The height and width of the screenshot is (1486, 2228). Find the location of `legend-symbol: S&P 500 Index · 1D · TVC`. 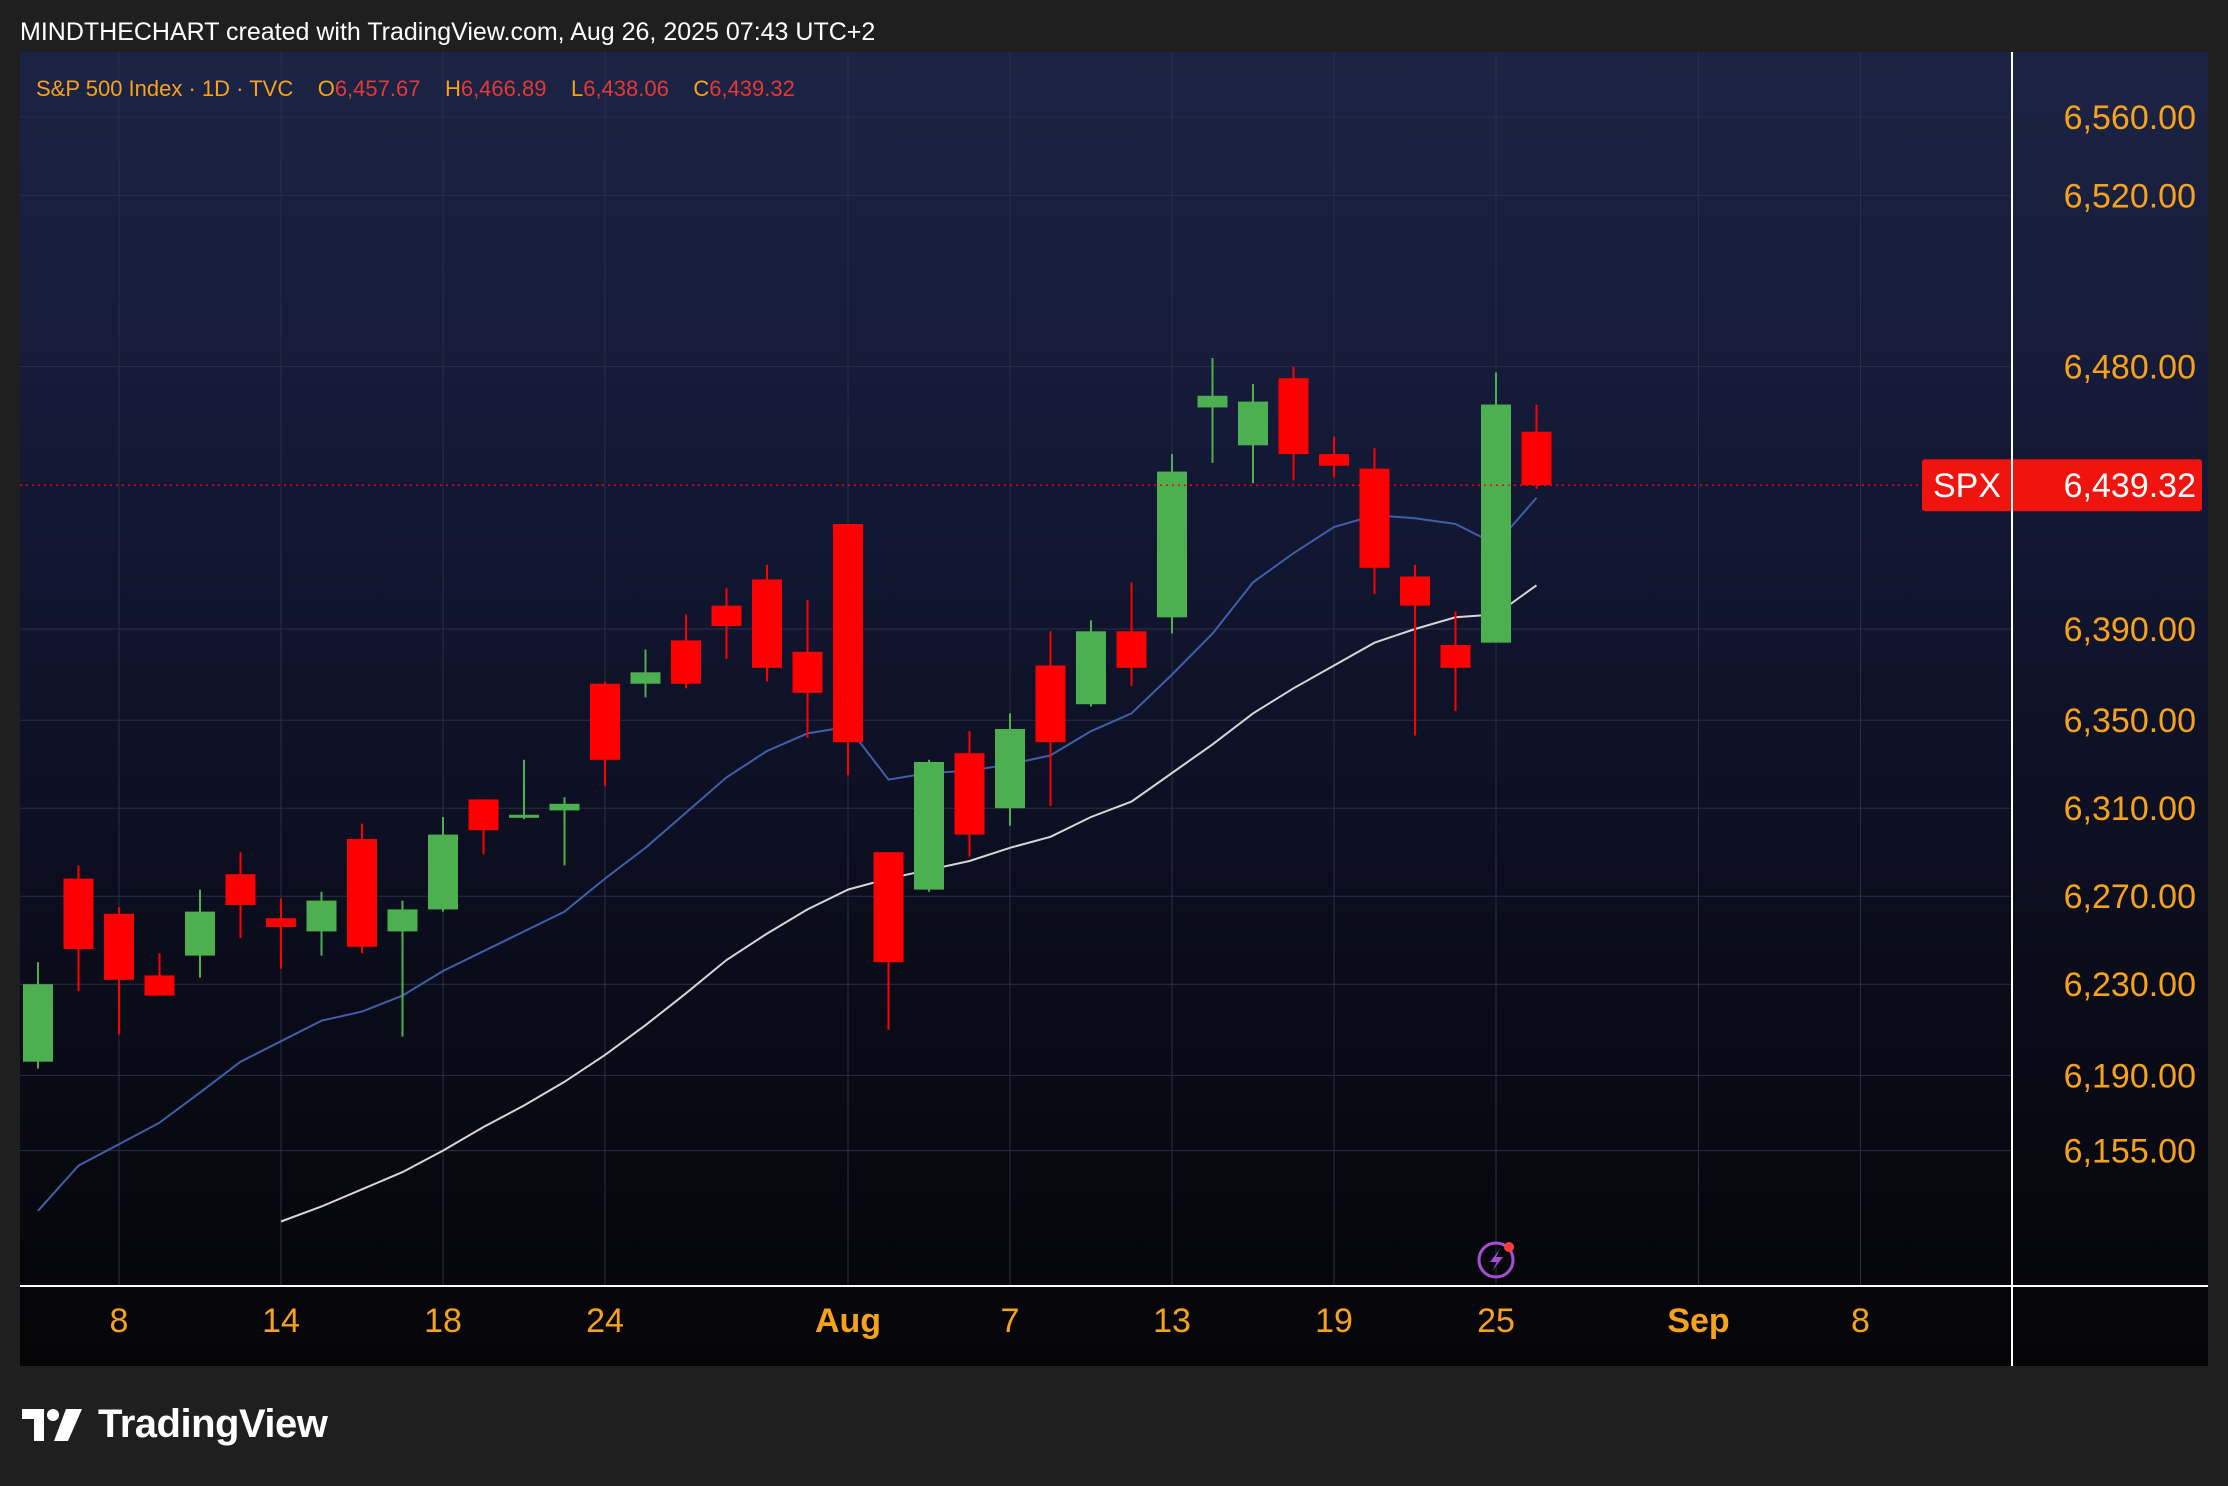

legend-symbol: S&P 500 Index · 1D · TVC is located at coordinates (165, 88).